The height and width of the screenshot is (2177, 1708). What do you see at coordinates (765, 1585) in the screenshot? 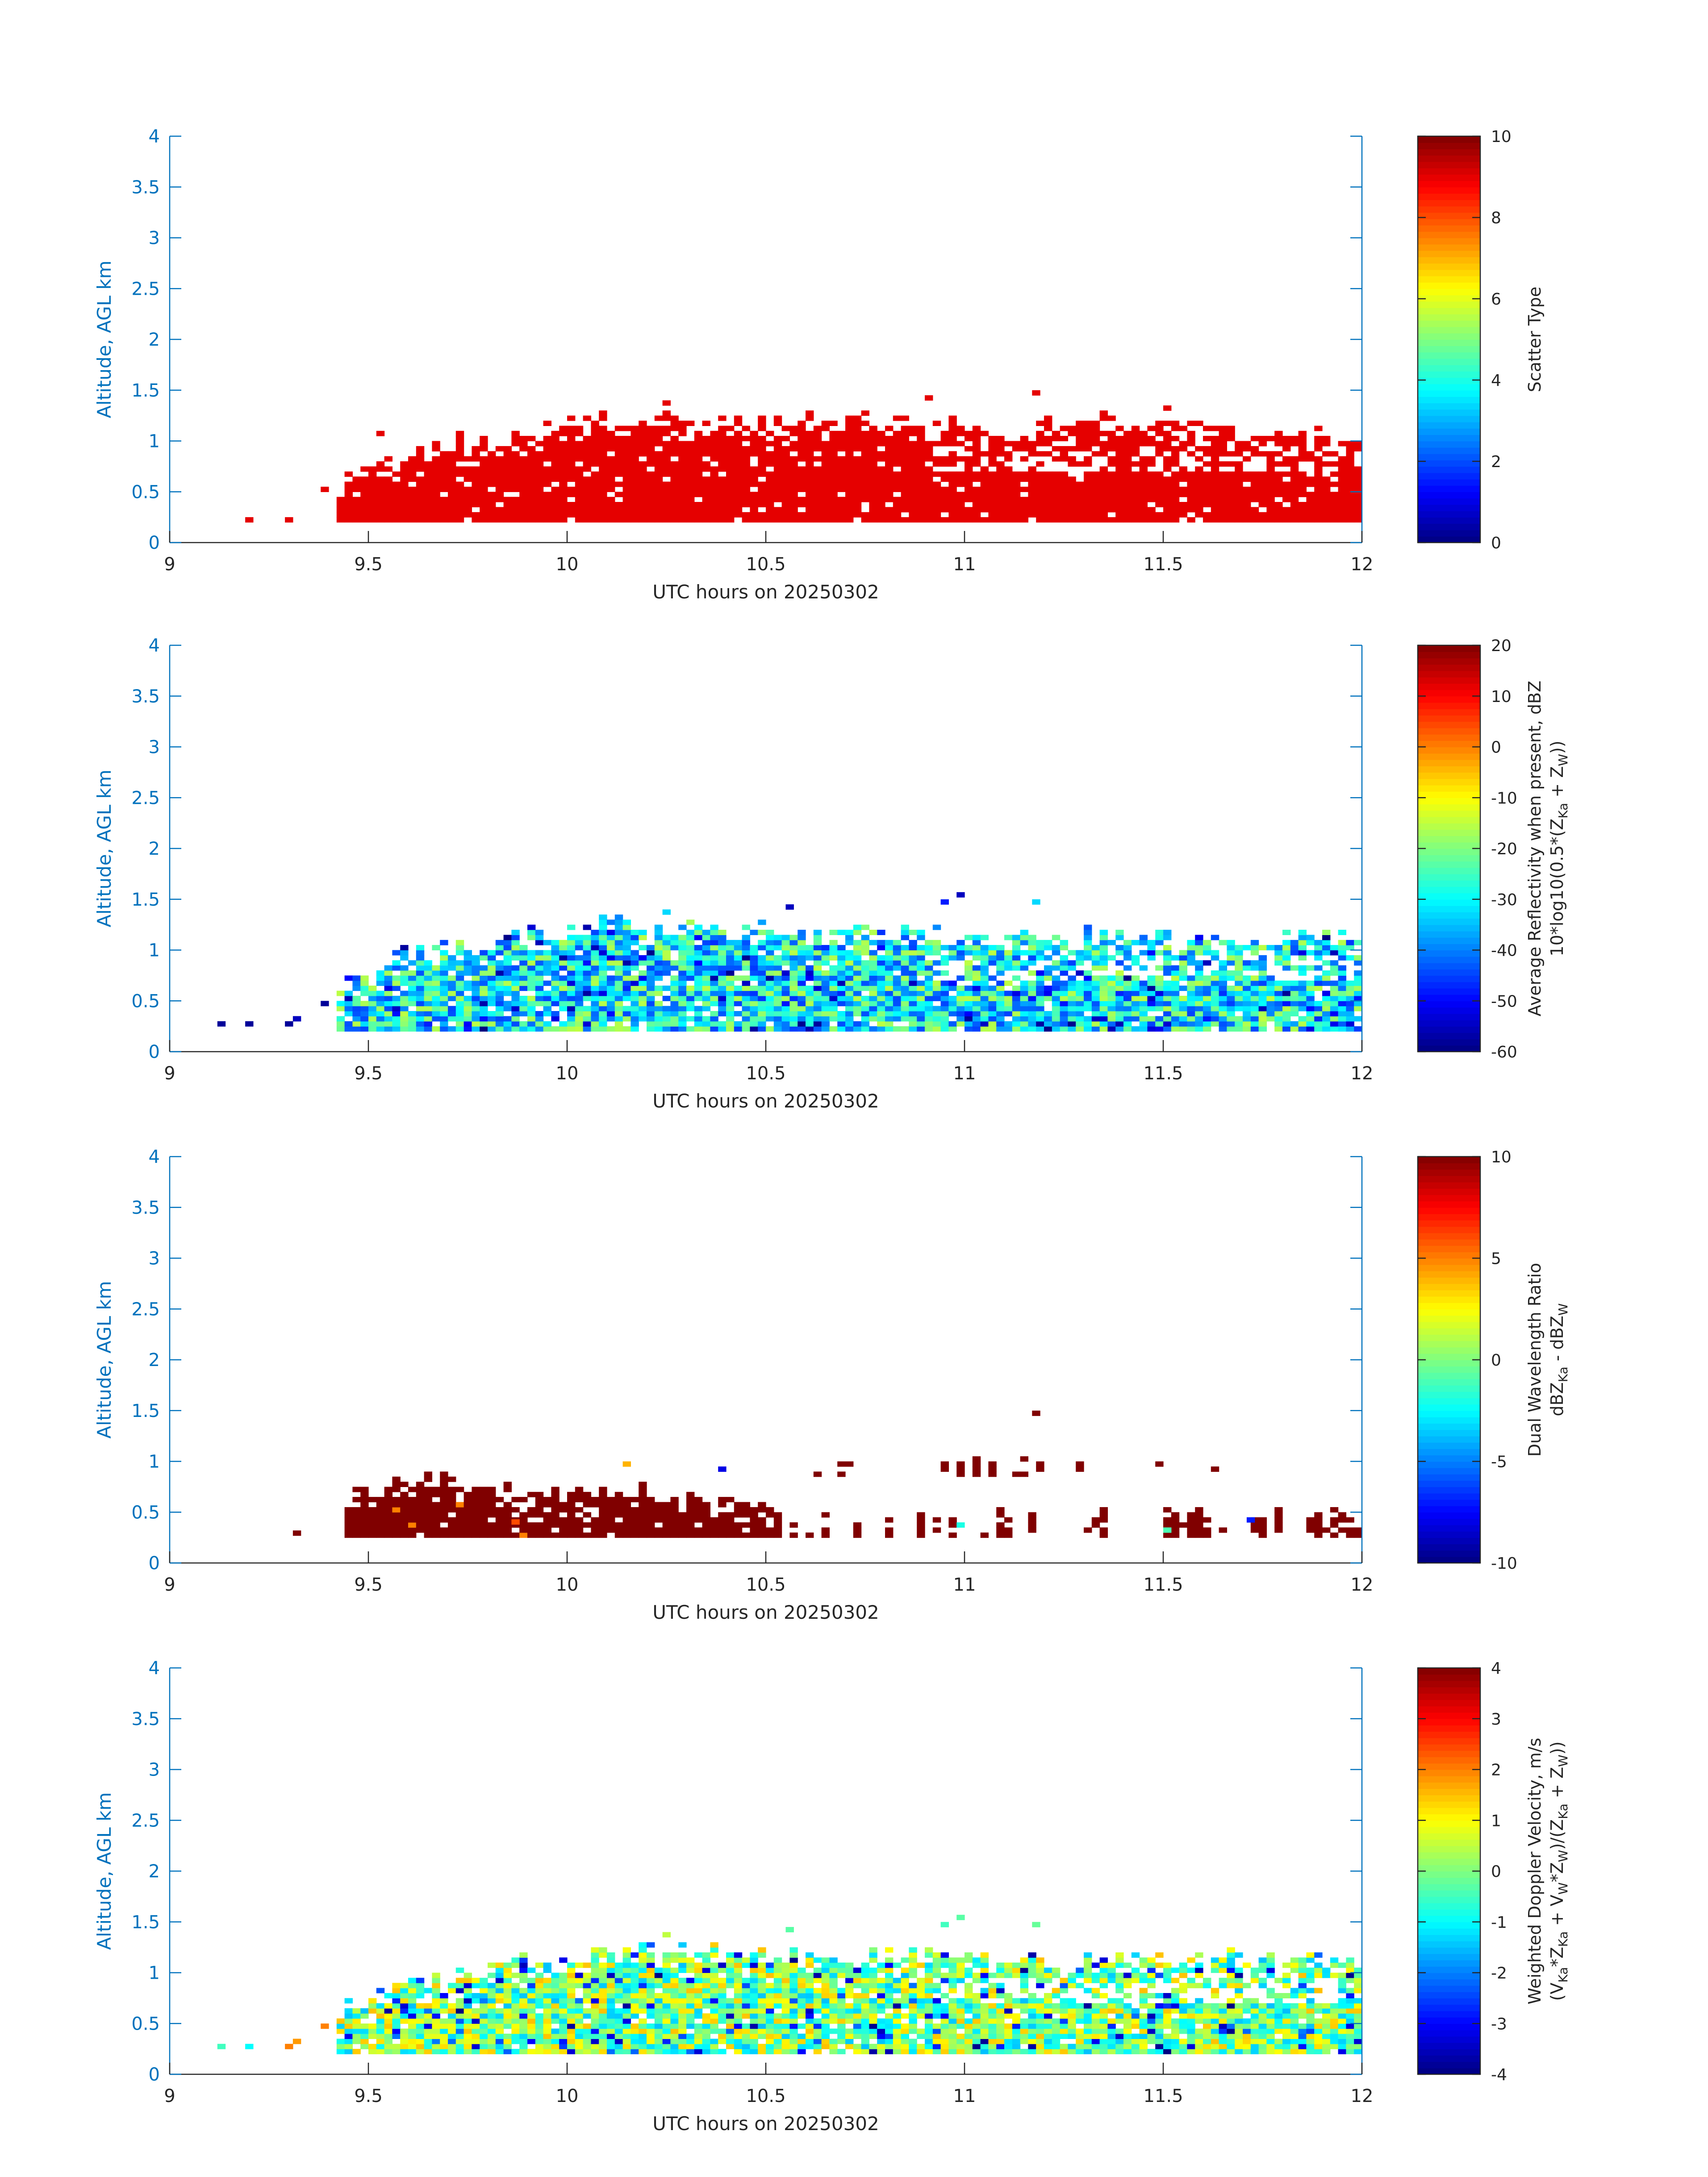
I see `x-tick-label: 10.5` at bounding box center [765, 1585].